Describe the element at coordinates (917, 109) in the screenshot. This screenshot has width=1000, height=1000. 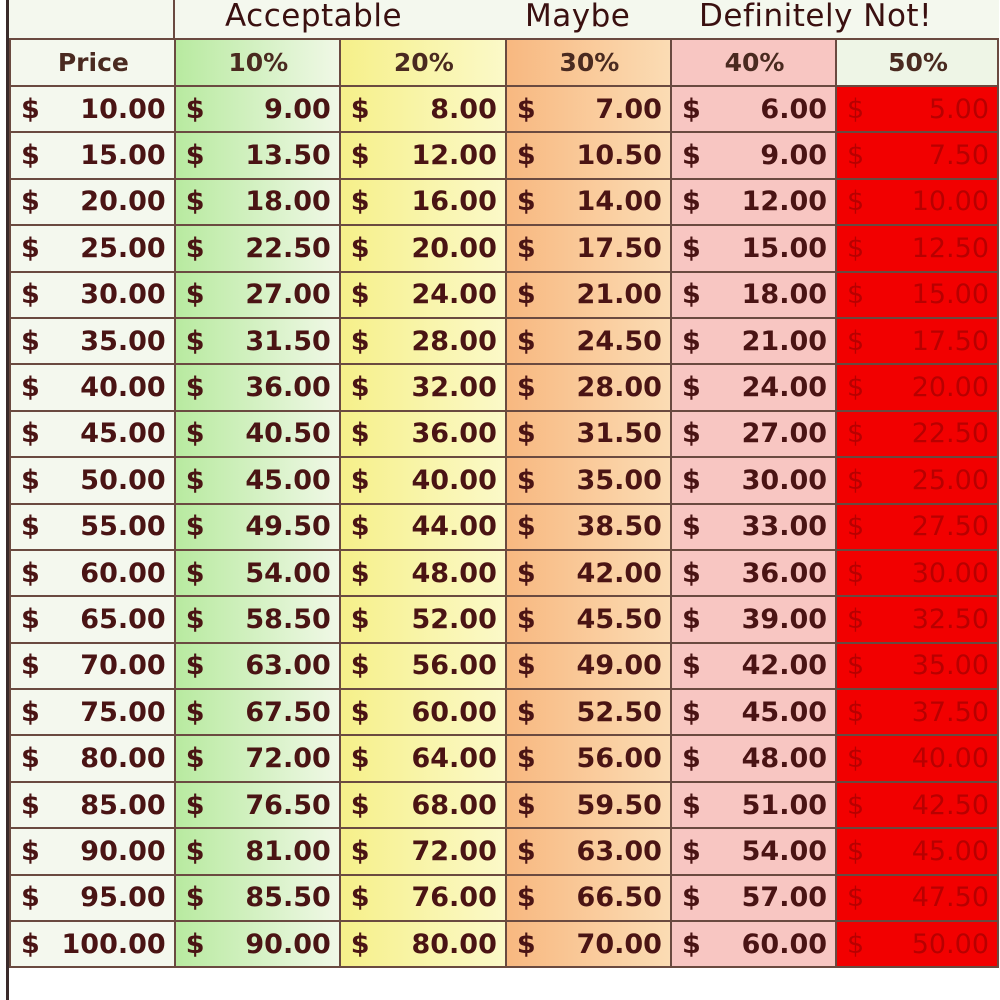
I see `table-cell: $5.00` at that location.